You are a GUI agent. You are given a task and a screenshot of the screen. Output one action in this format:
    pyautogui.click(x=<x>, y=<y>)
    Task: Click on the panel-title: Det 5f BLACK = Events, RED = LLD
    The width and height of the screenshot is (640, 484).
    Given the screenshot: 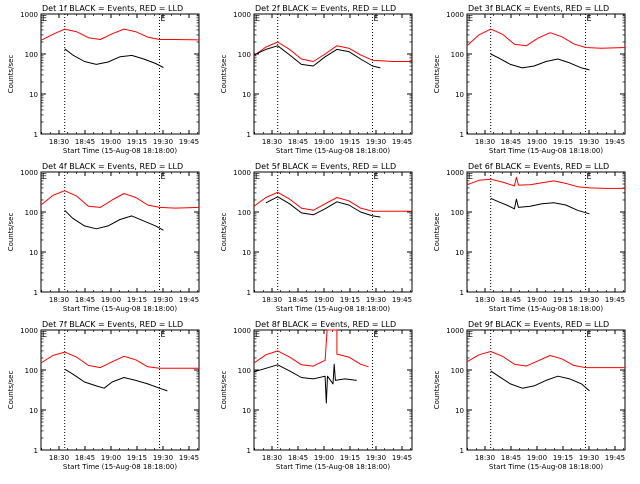 What is the action you would take?
    pyautogui.click(x=325, y=166)
    